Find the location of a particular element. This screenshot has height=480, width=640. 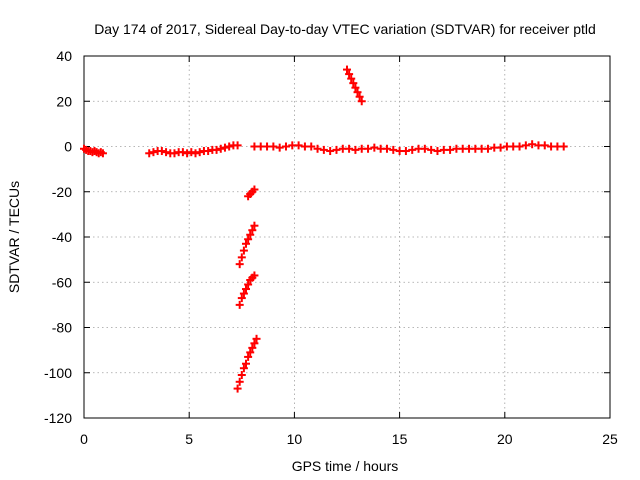

x-tick-label: 25 is located at coordinates (610, 439).